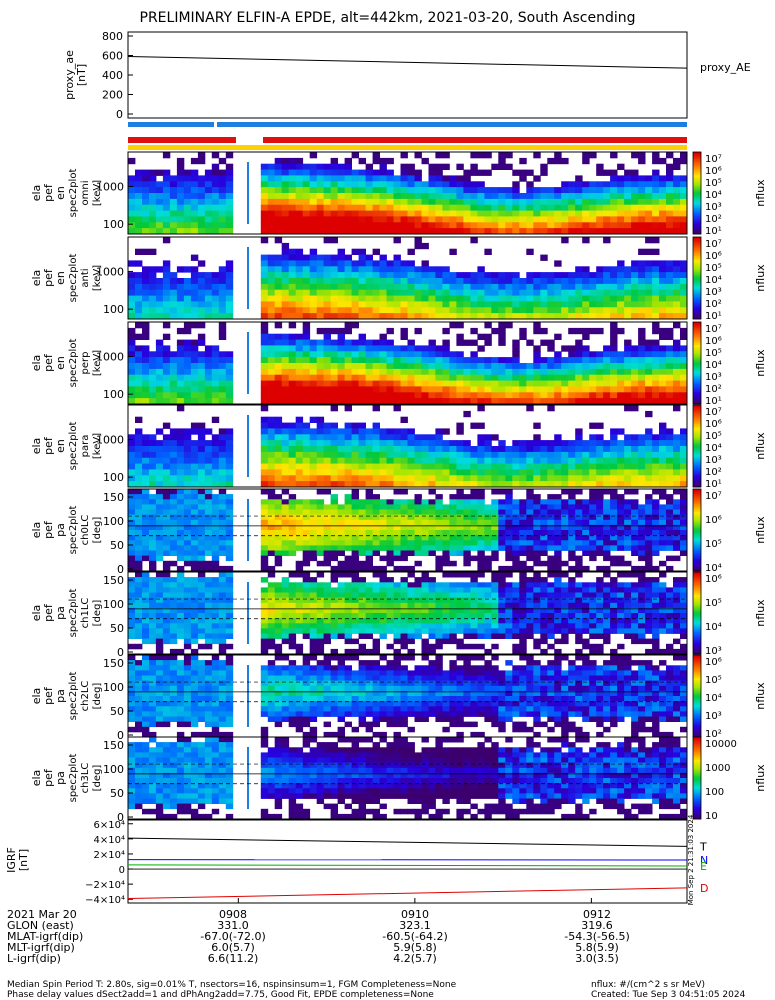  I want to click on spectrogram-tick-label: 150, so click(113, 497).